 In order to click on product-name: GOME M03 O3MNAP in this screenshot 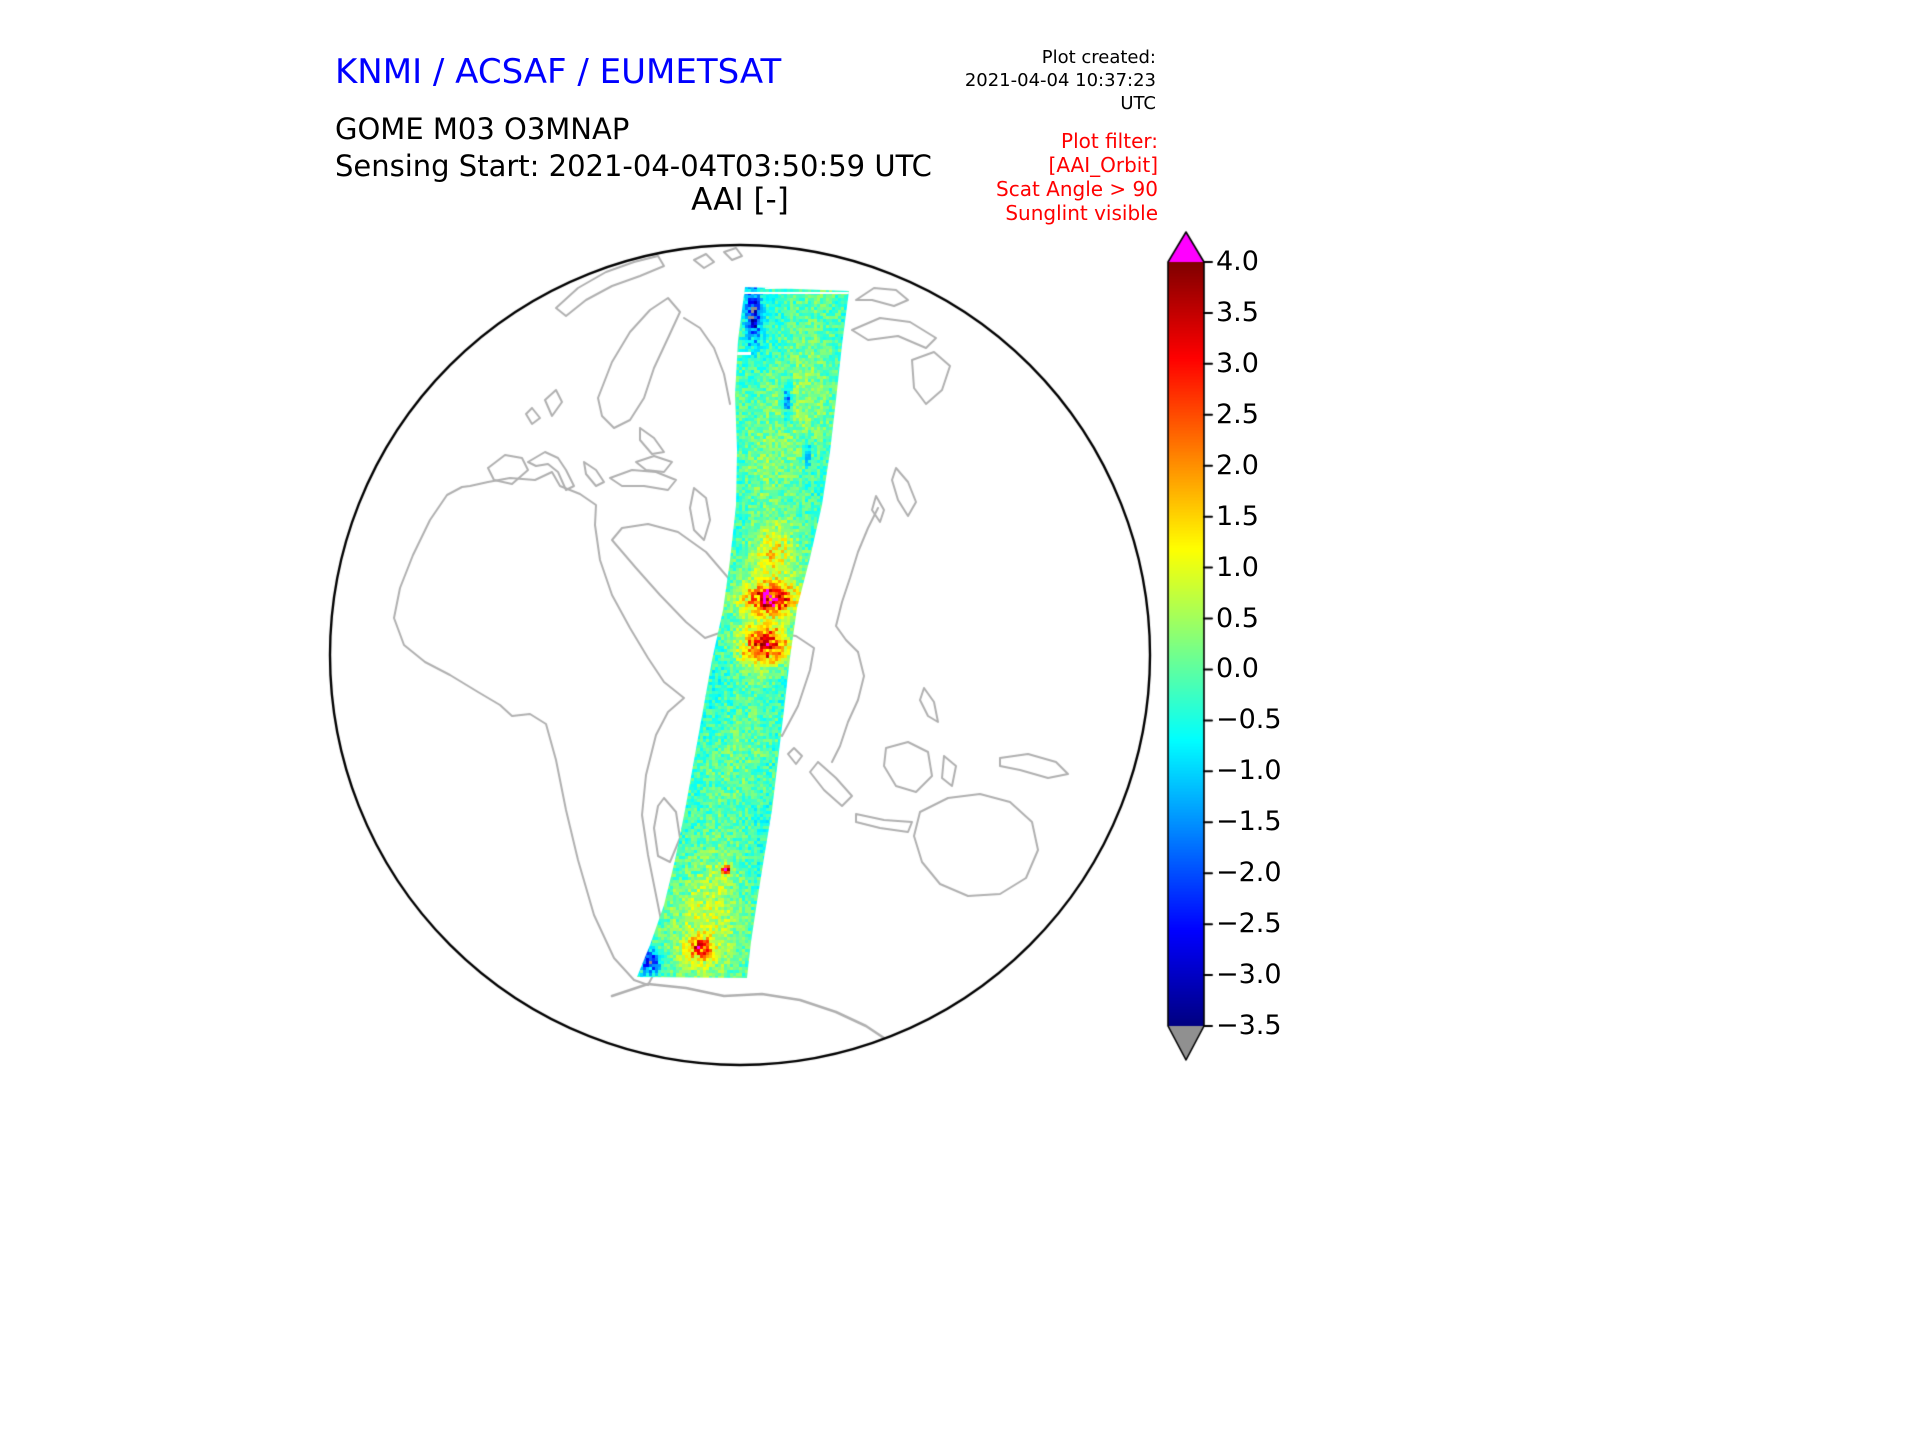, I will do `click(482, 129)`.